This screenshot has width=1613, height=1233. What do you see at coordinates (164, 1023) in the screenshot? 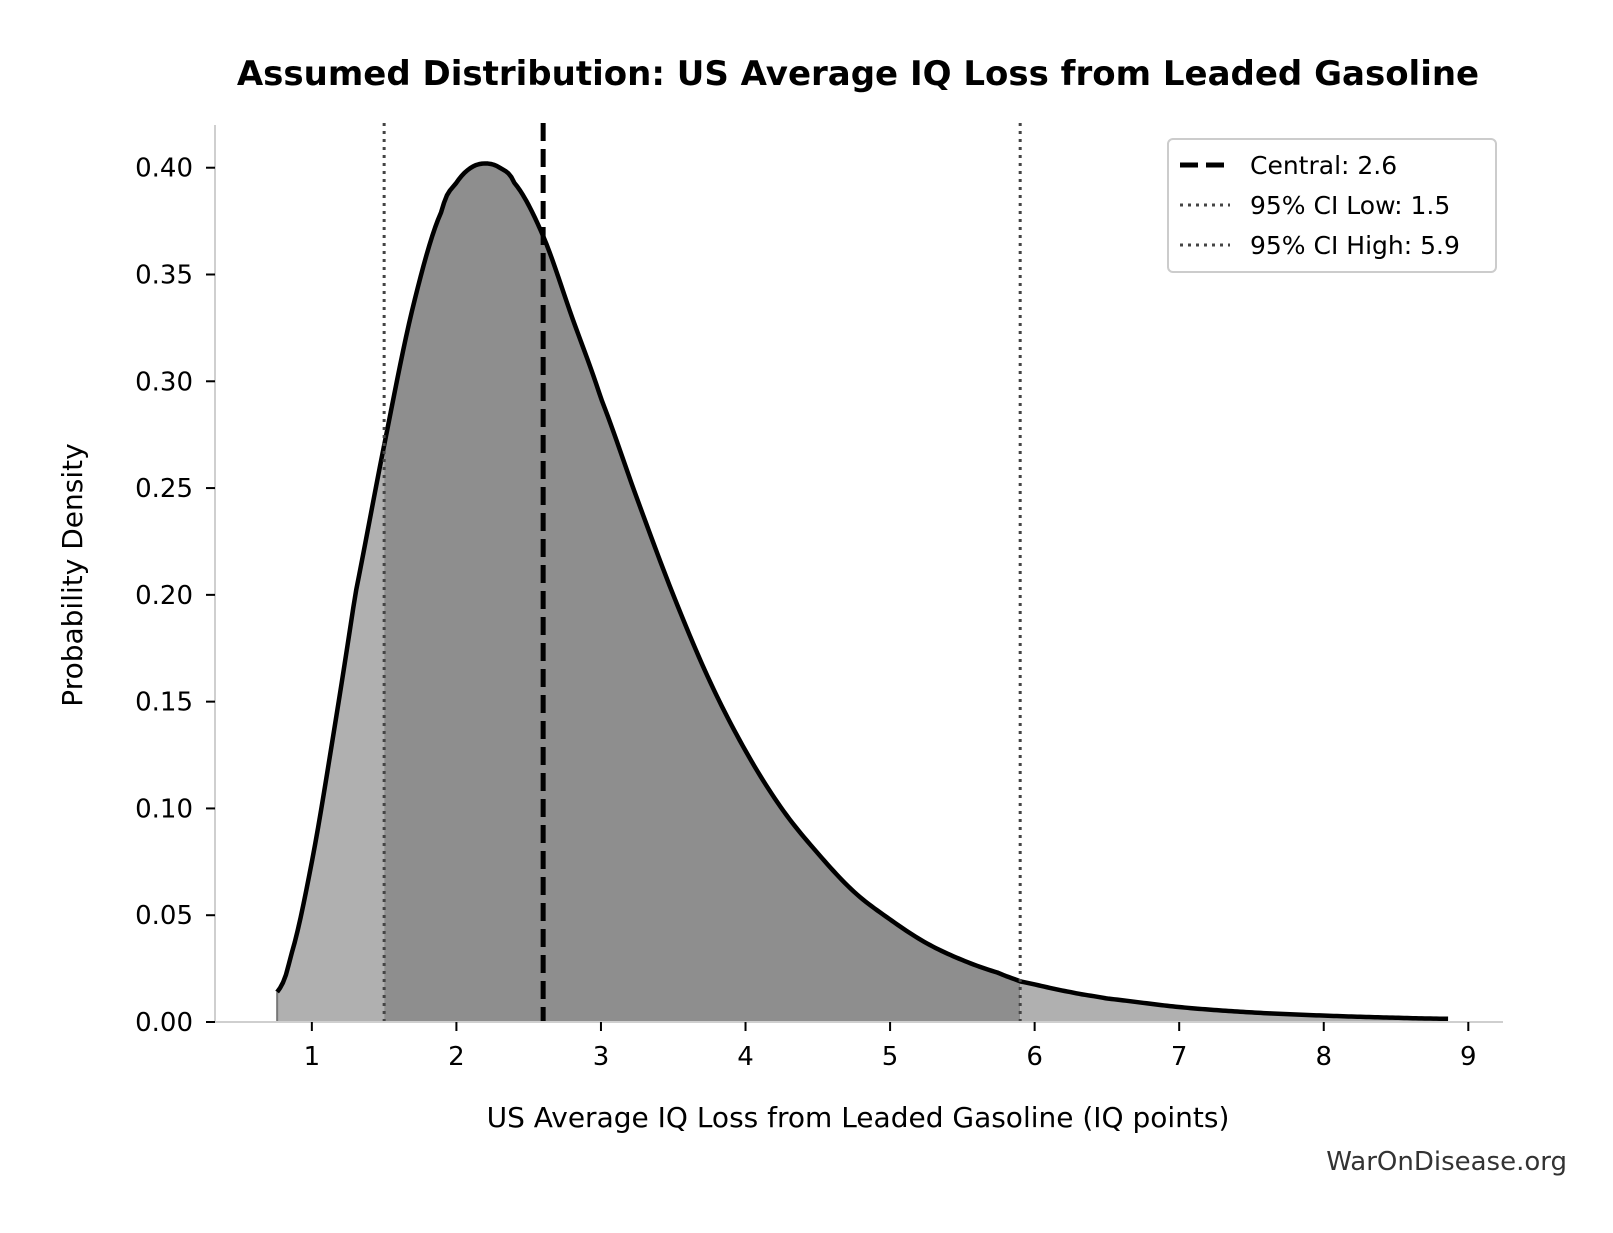
I see `y-tick-label-0: 0.00` at bounding box center [164, 1023].